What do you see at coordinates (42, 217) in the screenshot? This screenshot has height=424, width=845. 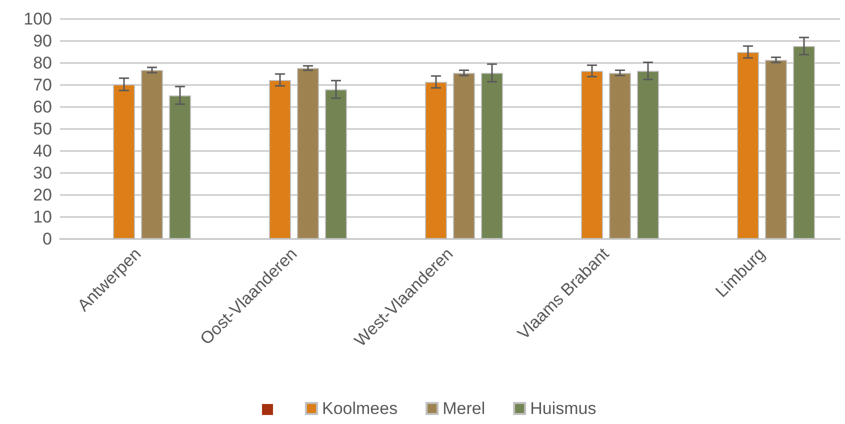 I see `y-tick-label: 10` at bounding box center [42, 217].